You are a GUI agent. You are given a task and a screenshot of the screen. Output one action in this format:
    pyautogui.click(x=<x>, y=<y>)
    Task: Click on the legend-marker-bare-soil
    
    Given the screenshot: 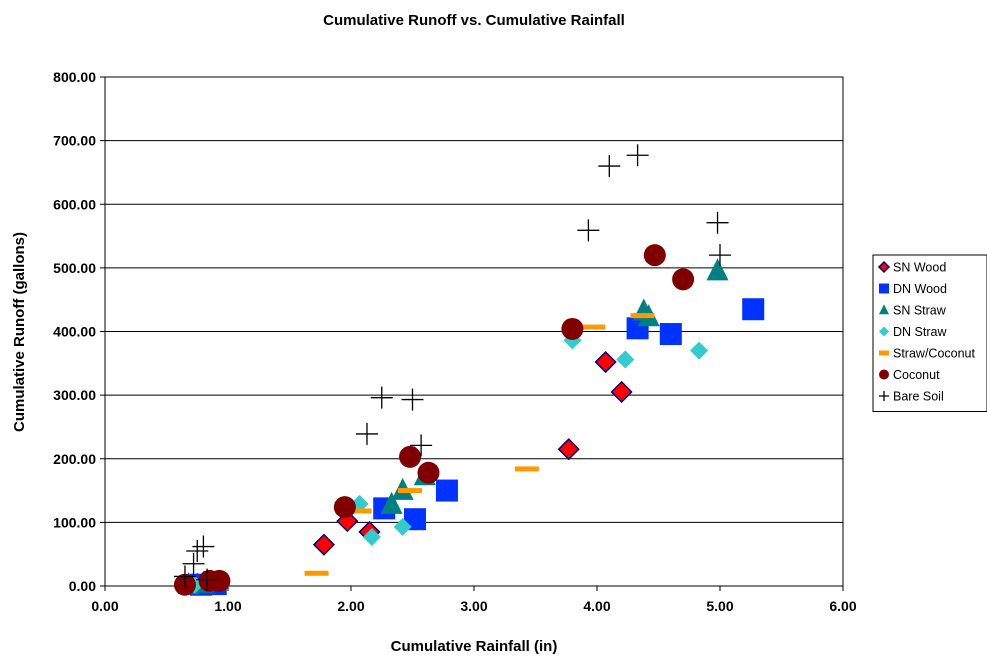 What is the action you would take?
    pyautogui.click(x=884, y=396)
    